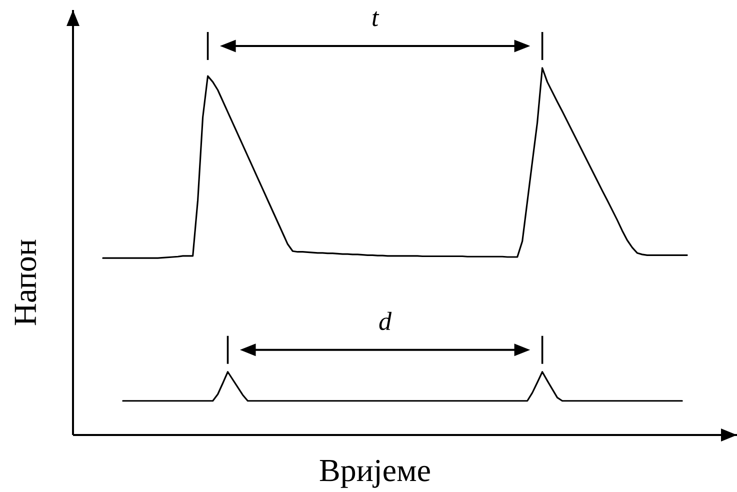  What do you see at coordinates (25, 283) in the screenshot?
I see `y-axis-title: Напон` at bounding box center [25, 283].